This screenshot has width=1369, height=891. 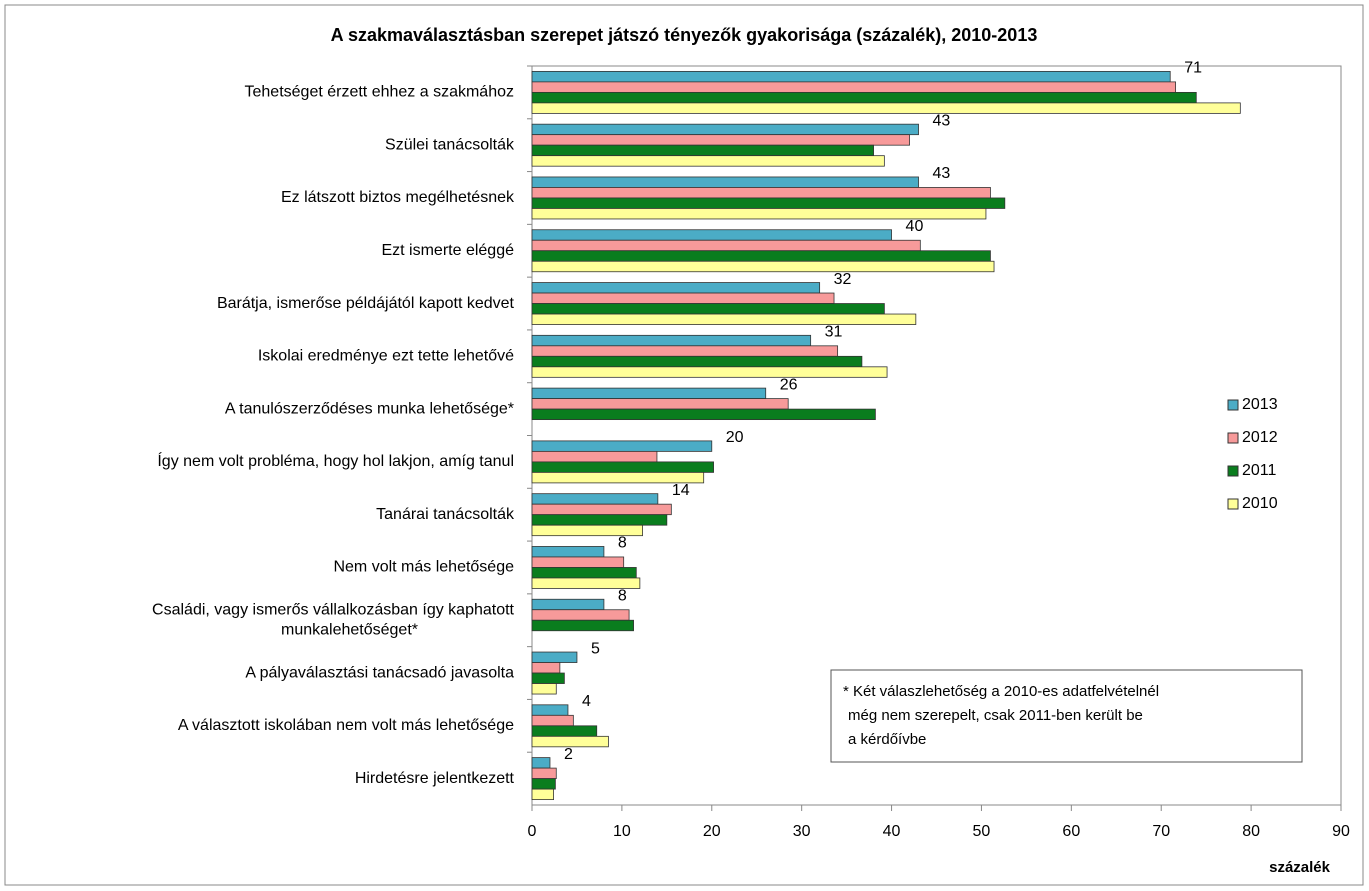 I want to click on legend-label: 2012, so click(x=1260, y=437).